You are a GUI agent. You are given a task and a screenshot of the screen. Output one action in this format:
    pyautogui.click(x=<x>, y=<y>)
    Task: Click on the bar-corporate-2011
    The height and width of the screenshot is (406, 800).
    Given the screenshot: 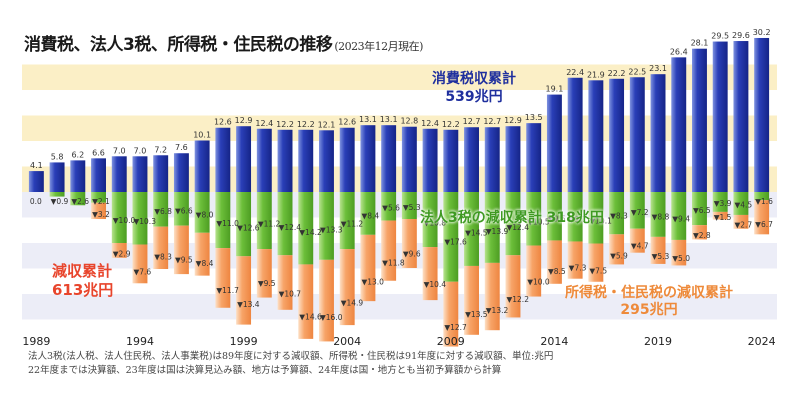 What is the action you would take?
    pyautogui.click(x=492, y=227)
    